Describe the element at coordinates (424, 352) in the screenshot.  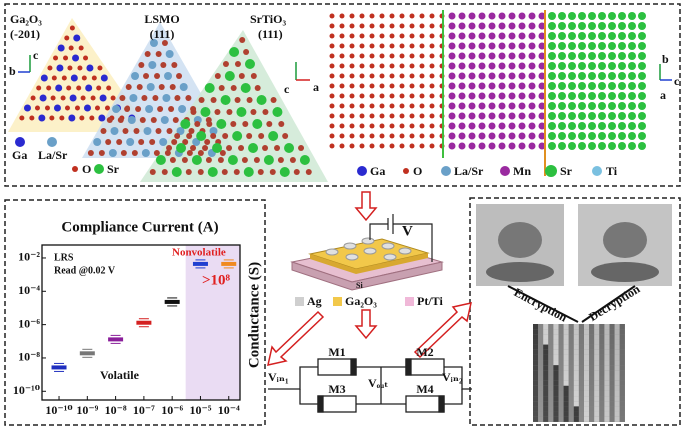
I see `memristor-label: M2` at that location.